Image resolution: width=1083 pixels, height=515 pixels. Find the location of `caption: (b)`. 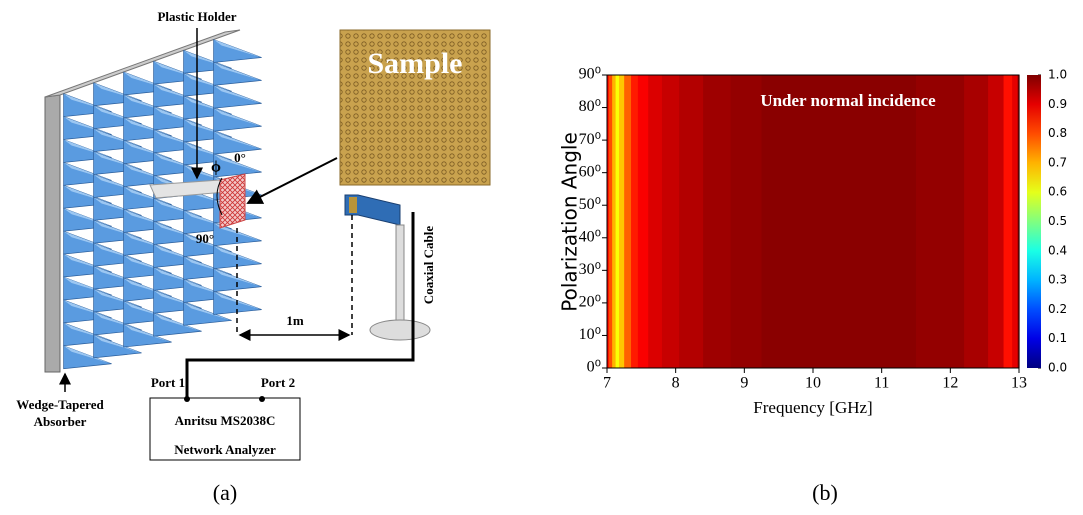

caption: (b) is located at coordinates (825, 492).